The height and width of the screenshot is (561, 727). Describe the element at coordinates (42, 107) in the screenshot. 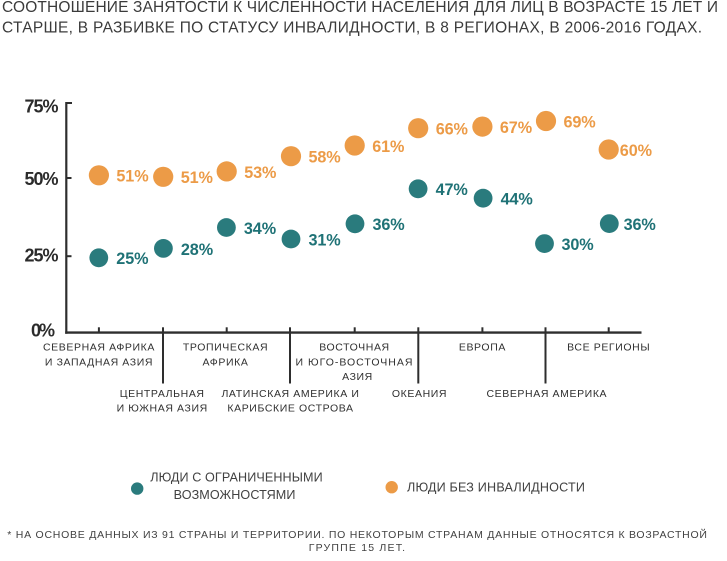

I see `svg-text: 75%` at that location.